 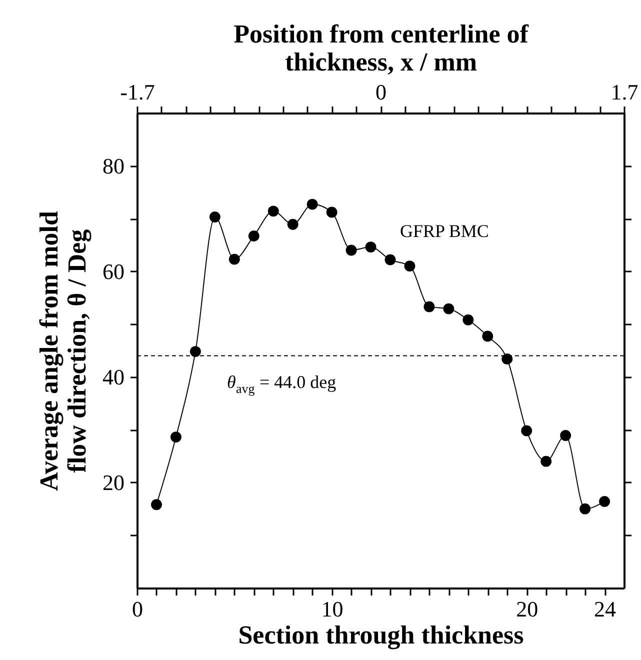 I want to click on x-tick-label: 10, so click(x=332, y=609).